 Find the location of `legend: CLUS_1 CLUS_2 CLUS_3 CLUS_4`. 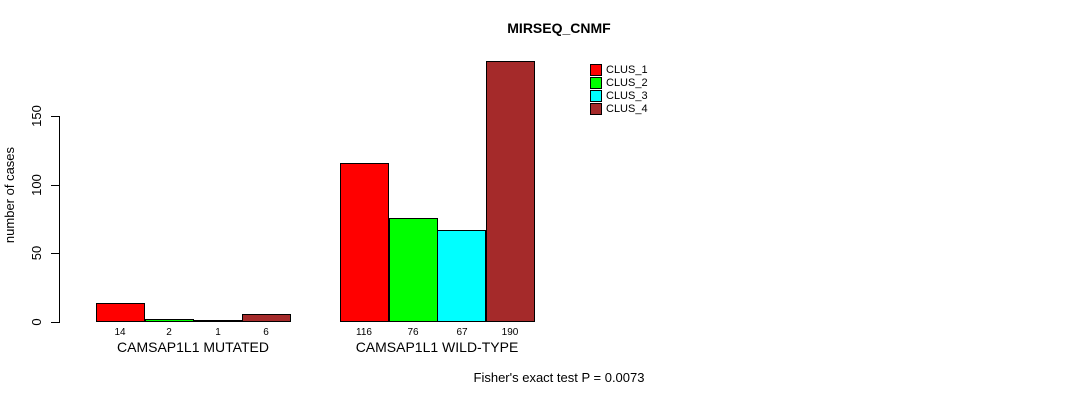

legend: CLUS_1 CLUS_2 CLUS_3 CLUS_4 is located at coordinates (619, 90).